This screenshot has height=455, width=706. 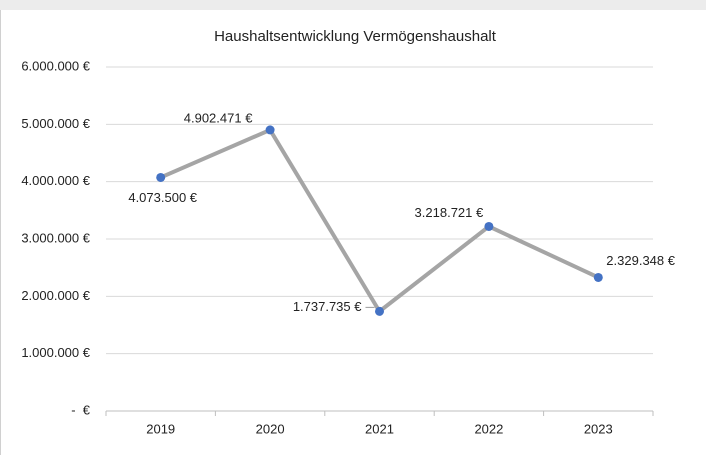 I want to click on x-tick-label: 2023, so click(x=598, y=428).